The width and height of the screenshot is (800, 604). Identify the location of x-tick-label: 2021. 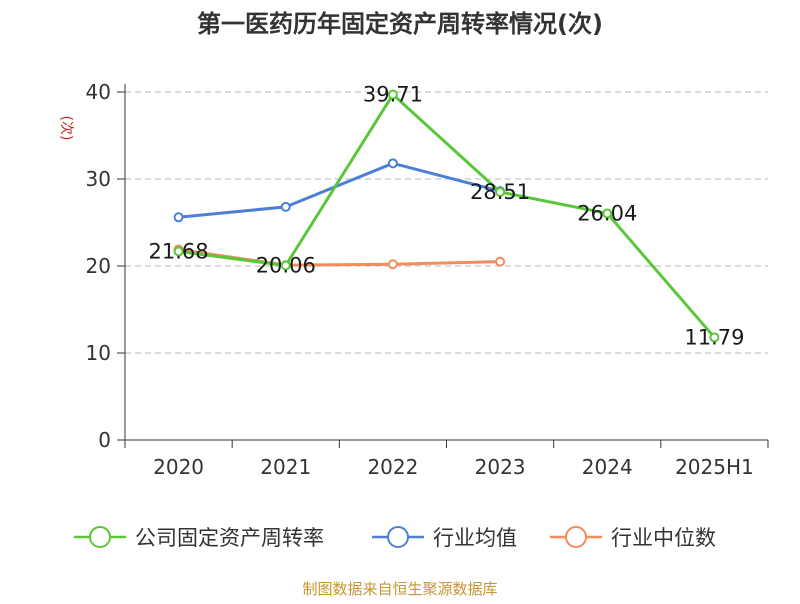
(285, 467).